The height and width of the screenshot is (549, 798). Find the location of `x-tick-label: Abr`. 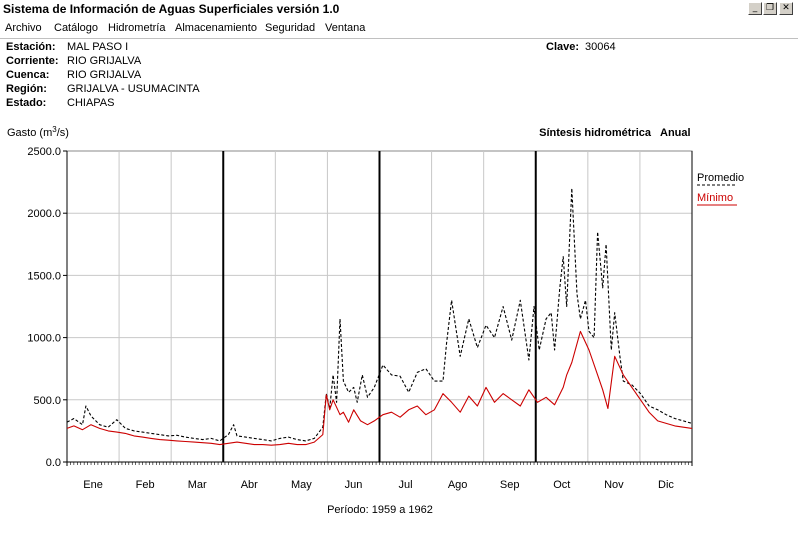

x-tick-label: Abr is located at coordinates (249, 485).